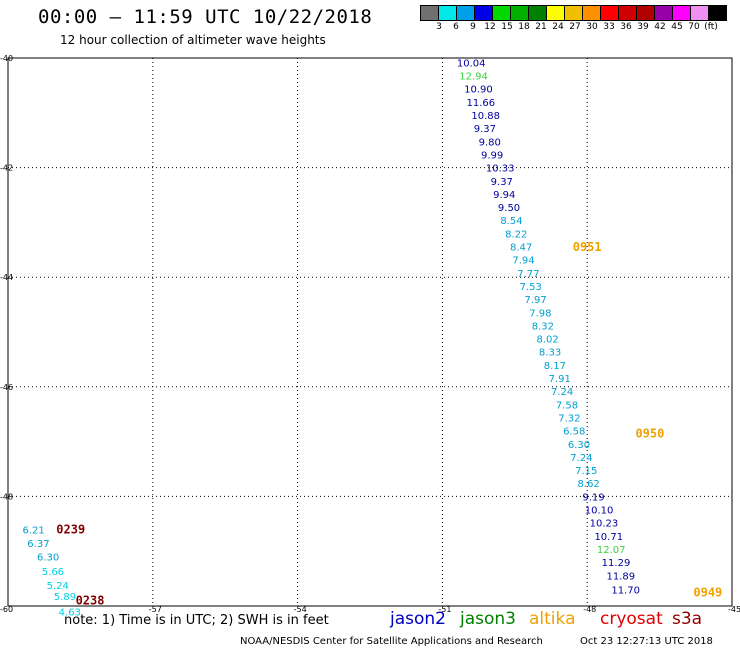  What do you see at coordinates (509, 208) in the screenshot?
I see `wave-height-value: 9.50` at bounding box center [509, 208].